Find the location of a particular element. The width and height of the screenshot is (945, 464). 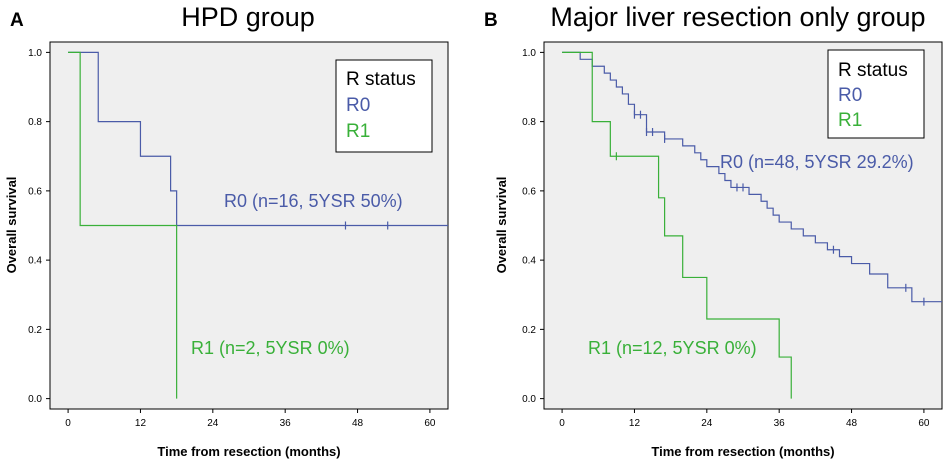

panel-b-legend: R status R0 R1 is located at coordinates (876, 94).